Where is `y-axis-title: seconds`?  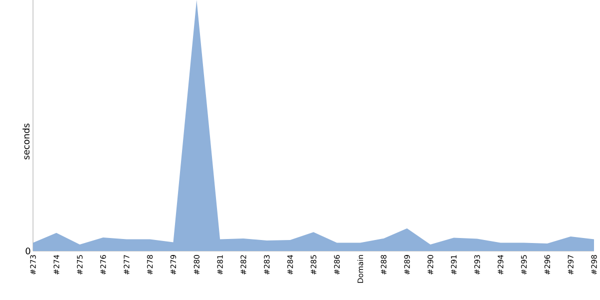
y-axis-title: seconds is located at coordinates (26, 142).